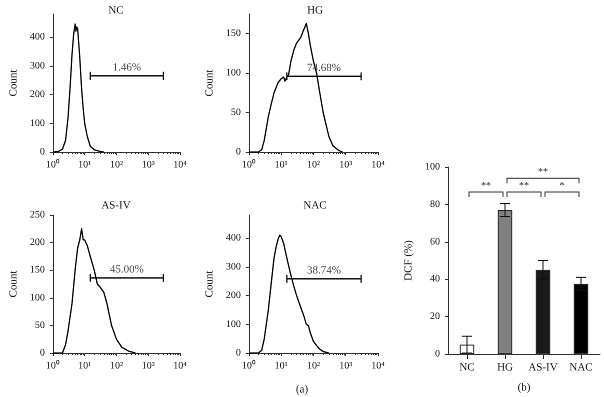  Describe the element at coordinates (435, 316) in the screenshot. I see `y-tick-label: 20` at that location.